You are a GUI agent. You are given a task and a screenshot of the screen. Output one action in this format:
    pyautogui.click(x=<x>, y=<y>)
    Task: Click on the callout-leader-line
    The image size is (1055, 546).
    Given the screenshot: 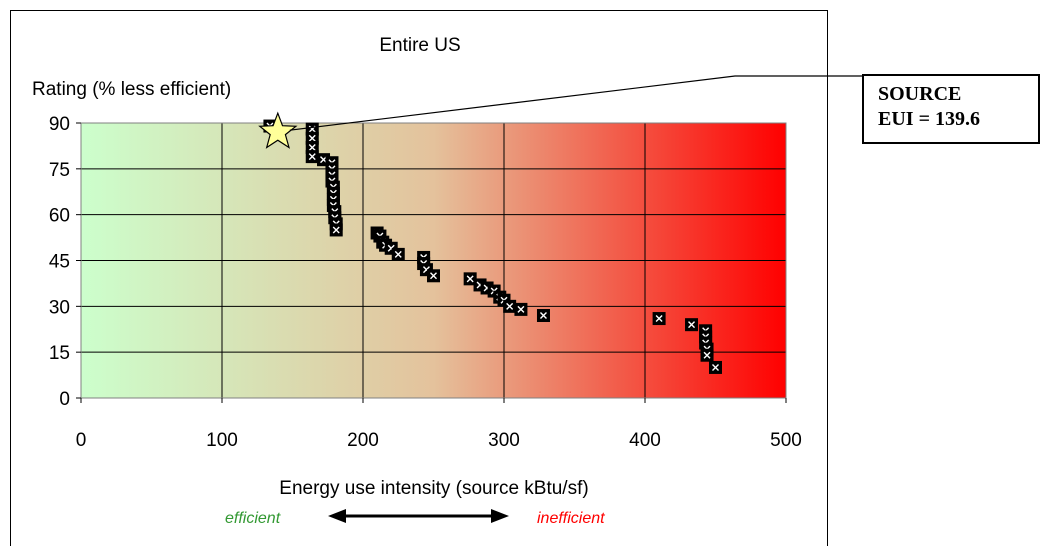 What is the action you would take?
    pyautogui.click(x=575, y=103)
    